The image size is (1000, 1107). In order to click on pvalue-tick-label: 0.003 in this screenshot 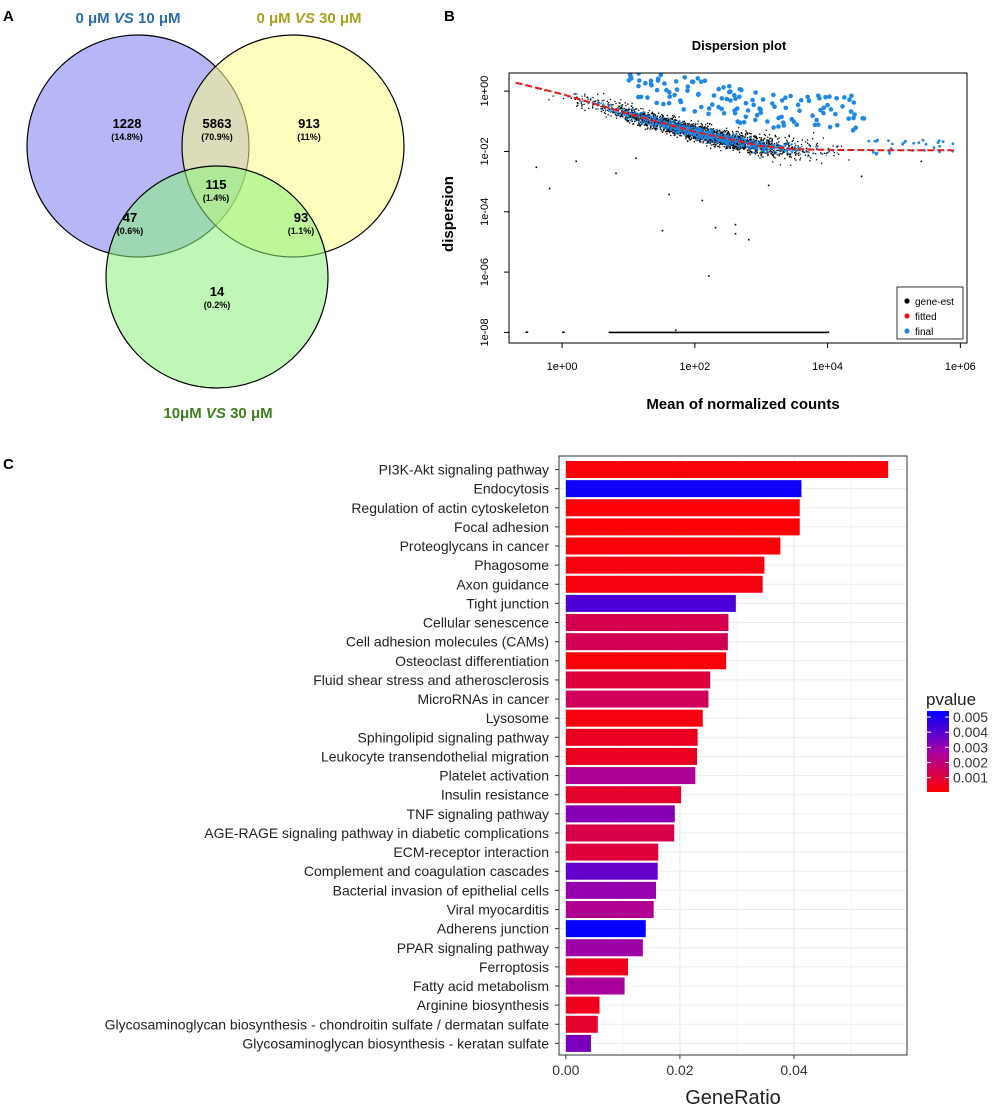, I will do `click(970, 747)`.